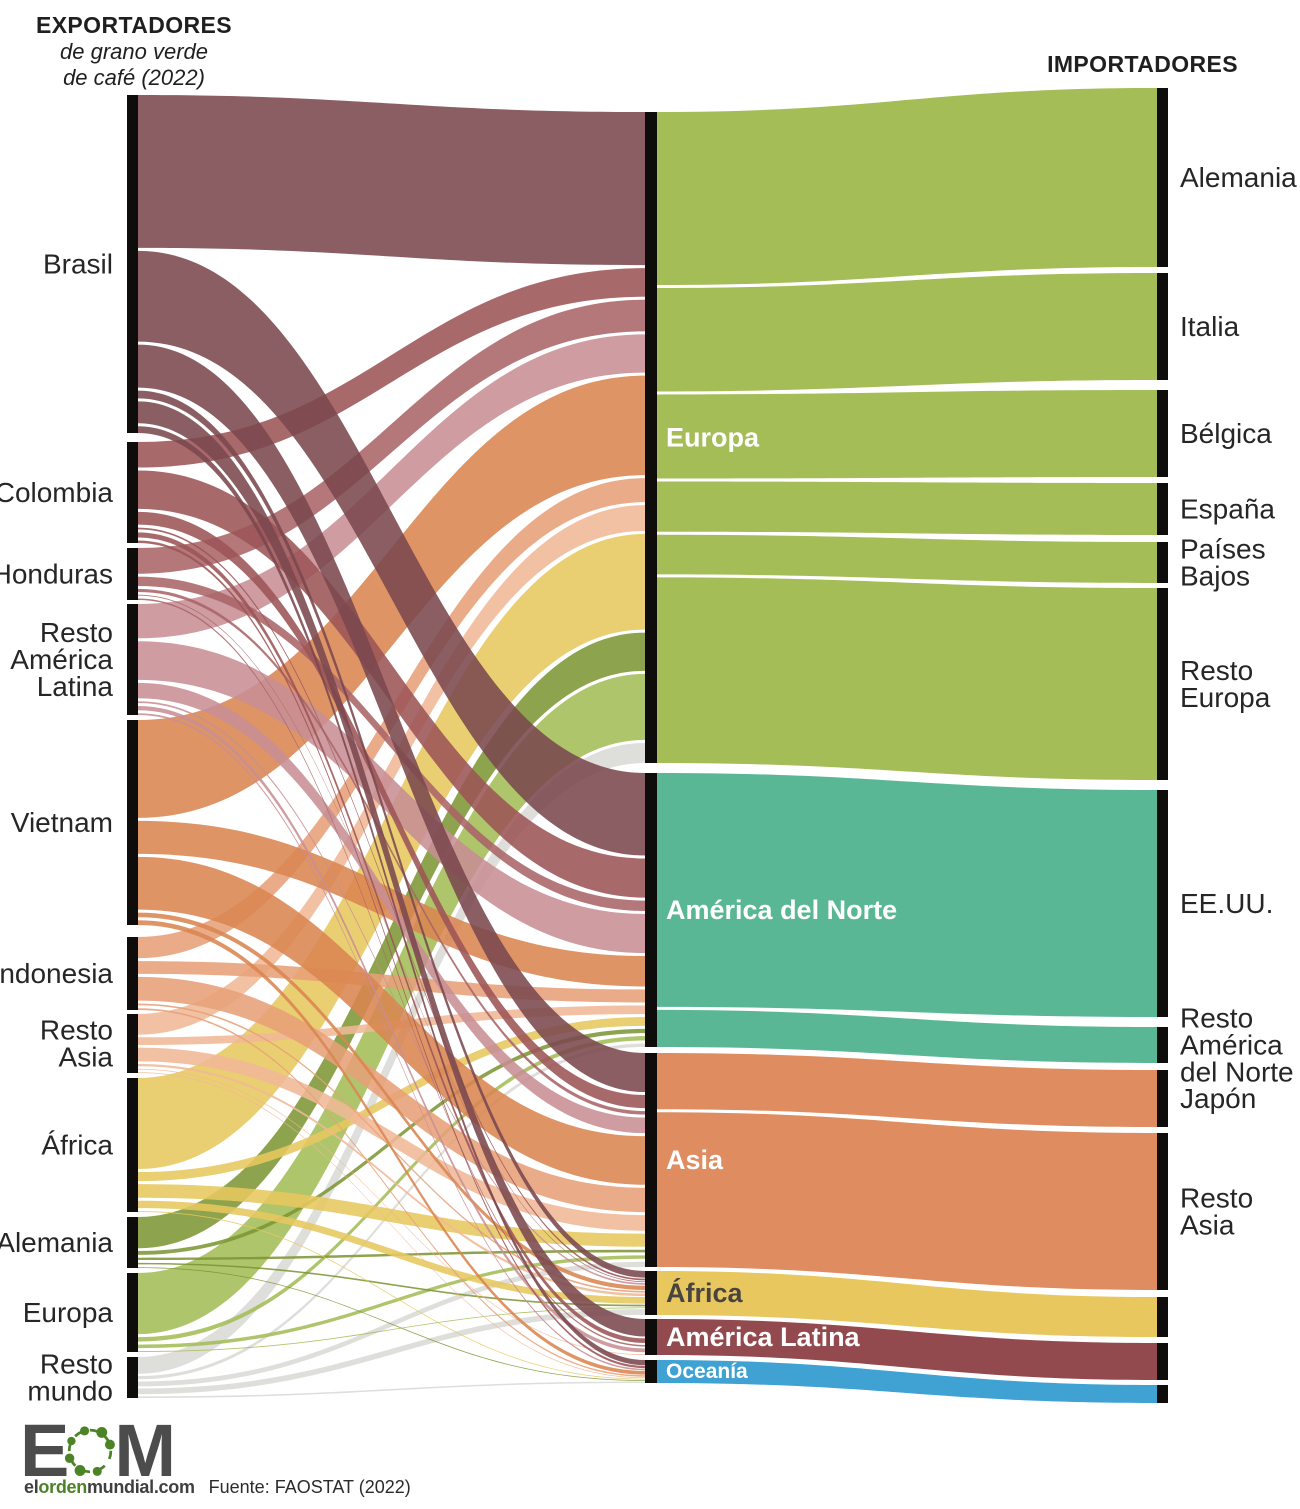 The height and width of the screenshot is (1509, 1300). I want to click on node-italia, so click(1162, 326).